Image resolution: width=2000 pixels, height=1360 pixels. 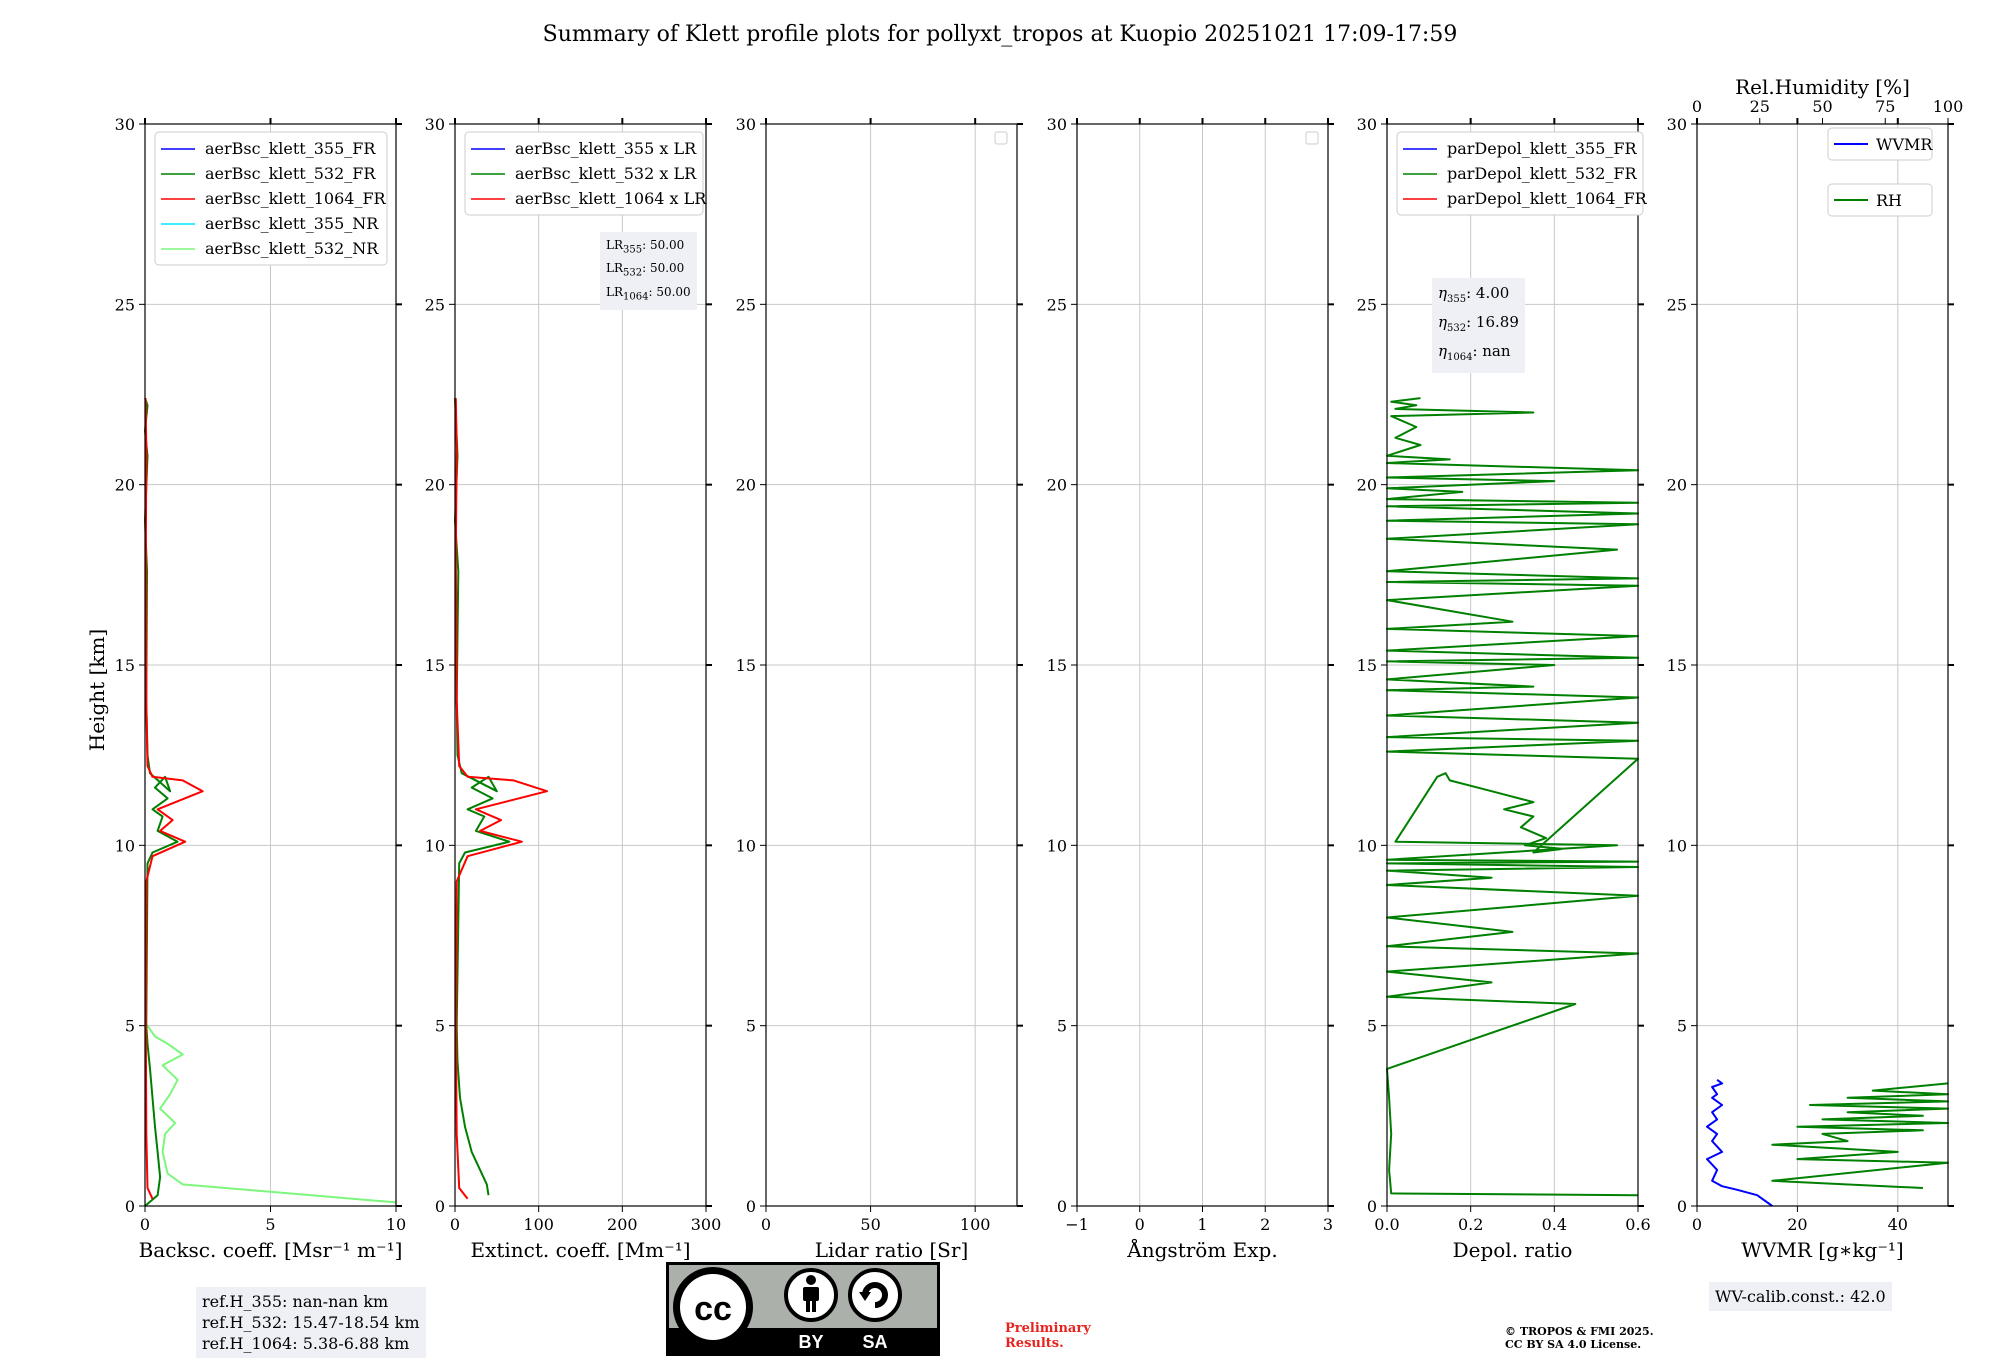 What do you see at coordinates (396, 1224) in the screenshot?
I see `x-tick-label: 10` at bounding box center [396, 1224].